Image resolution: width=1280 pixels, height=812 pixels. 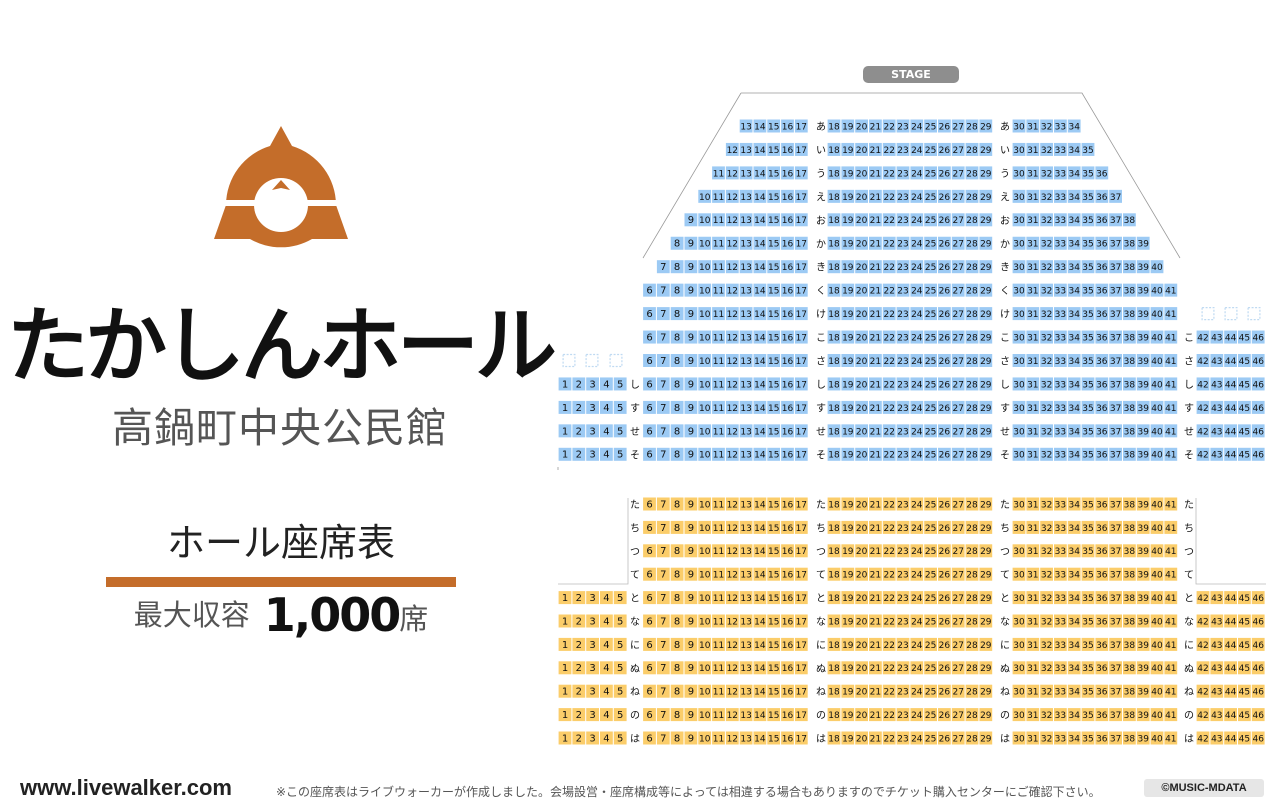 I want to click on seat: 46, so click(x=1258, y=691).